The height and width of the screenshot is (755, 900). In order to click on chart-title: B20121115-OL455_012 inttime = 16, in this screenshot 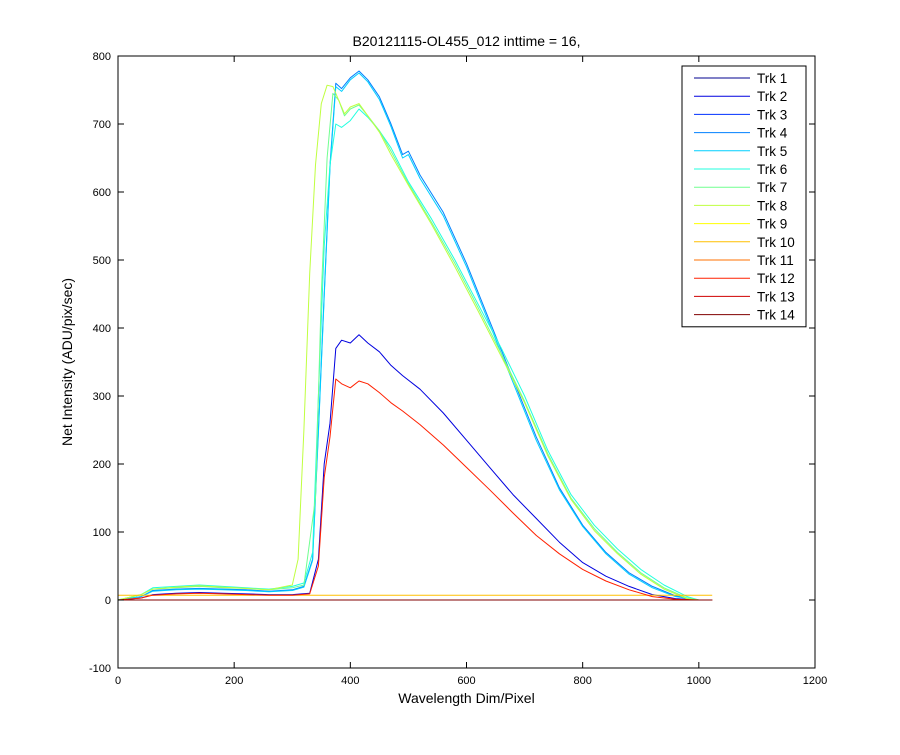, I will do `click(467, 41)`.